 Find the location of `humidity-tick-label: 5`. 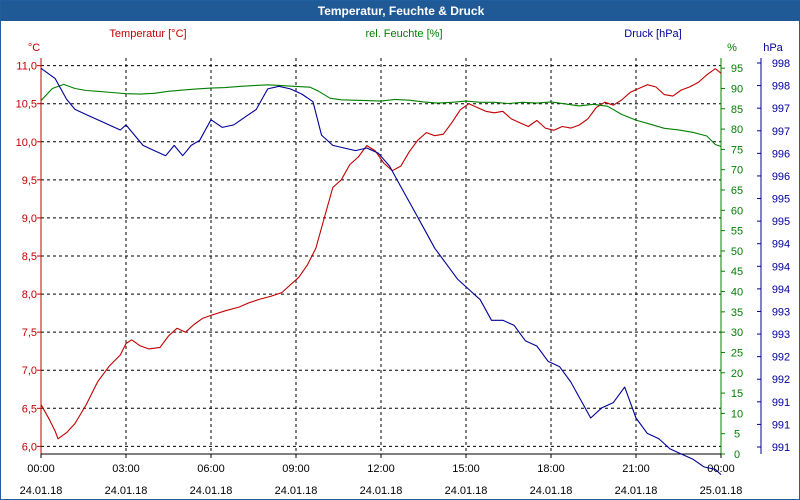

humidity-tick-label: 5 is located at coordinates (737, 435).